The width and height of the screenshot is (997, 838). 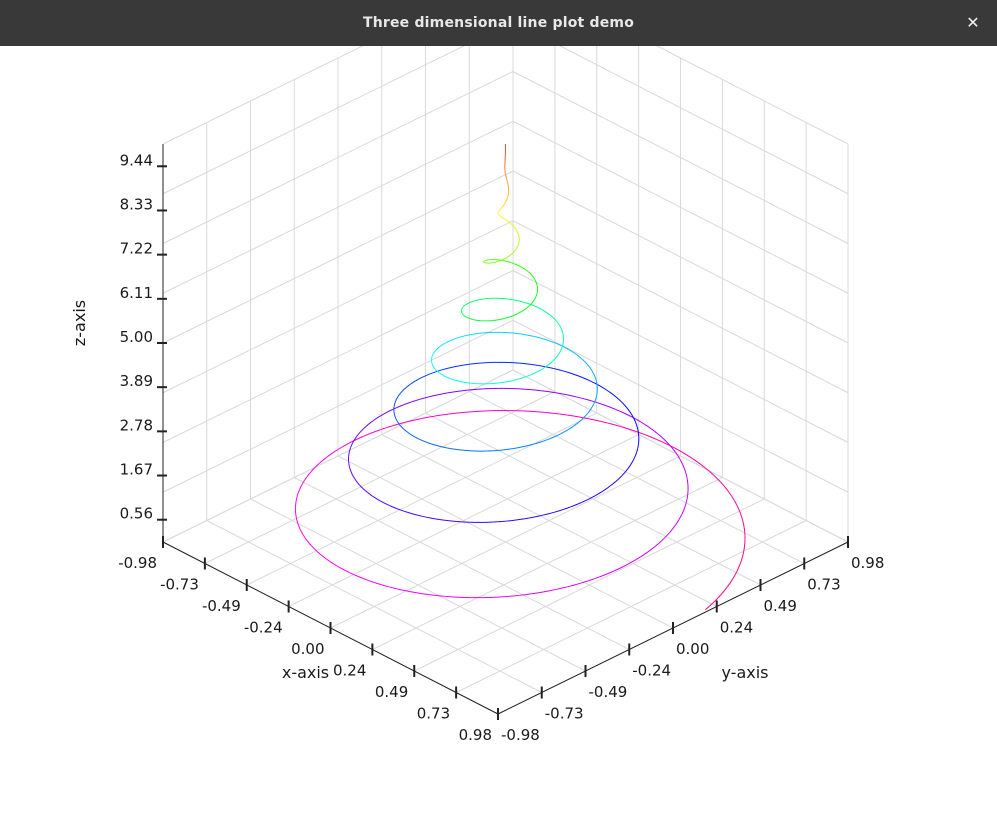 What do you see at coordinates (973, 23) in the screenshot?
I see `close-icon: ✕` at bounding box center [973, 23].